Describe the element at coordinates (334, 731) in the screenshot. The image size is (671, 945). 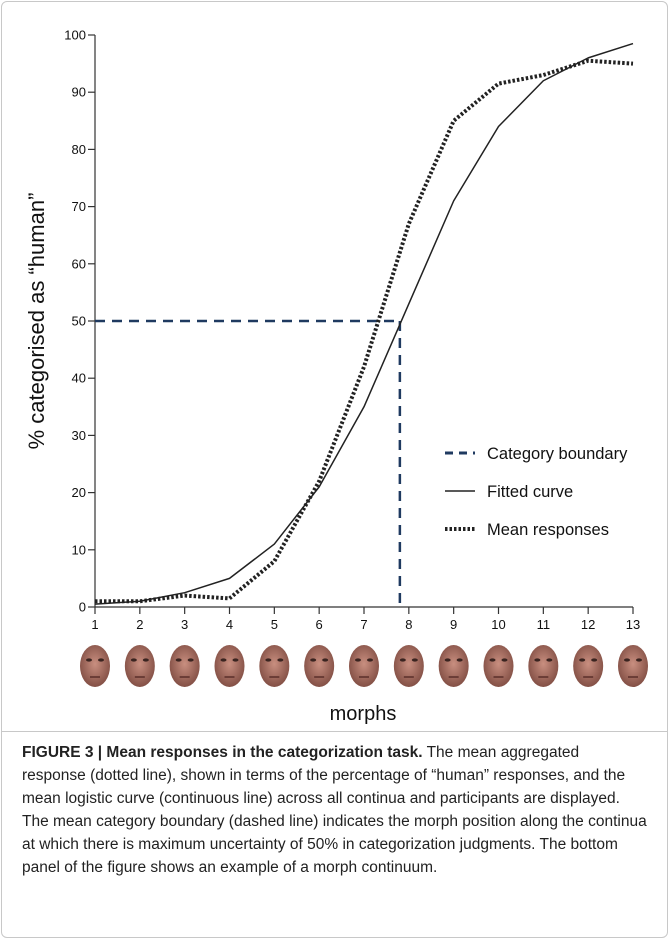
I see `separator` at that location.